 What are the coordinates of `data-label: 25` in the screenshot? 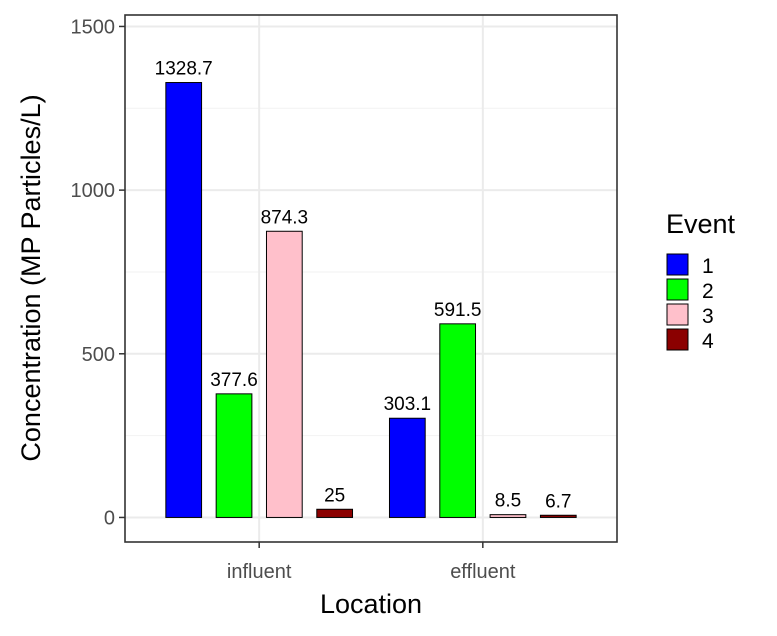 It's located at (334, 495).